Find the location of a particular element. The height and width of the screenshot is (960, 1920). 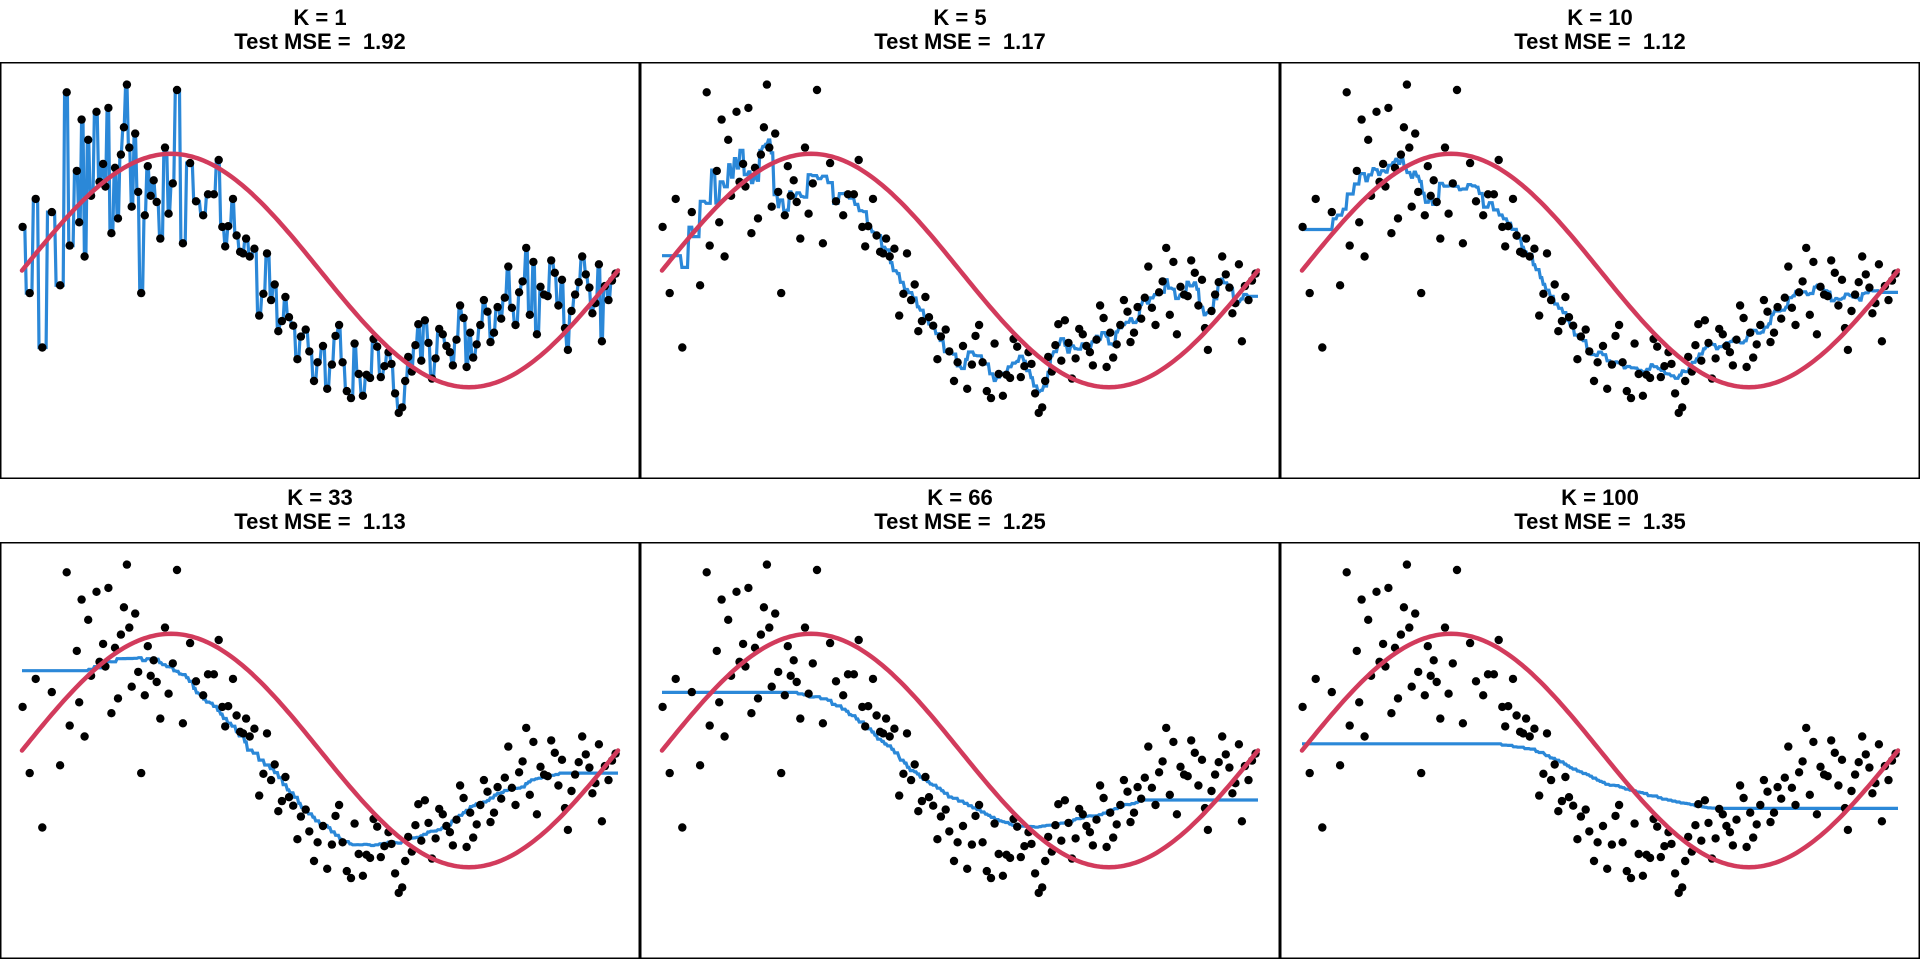

panel-mse-label: Test MSE = 1.17 is located at coordinates (960, 41).